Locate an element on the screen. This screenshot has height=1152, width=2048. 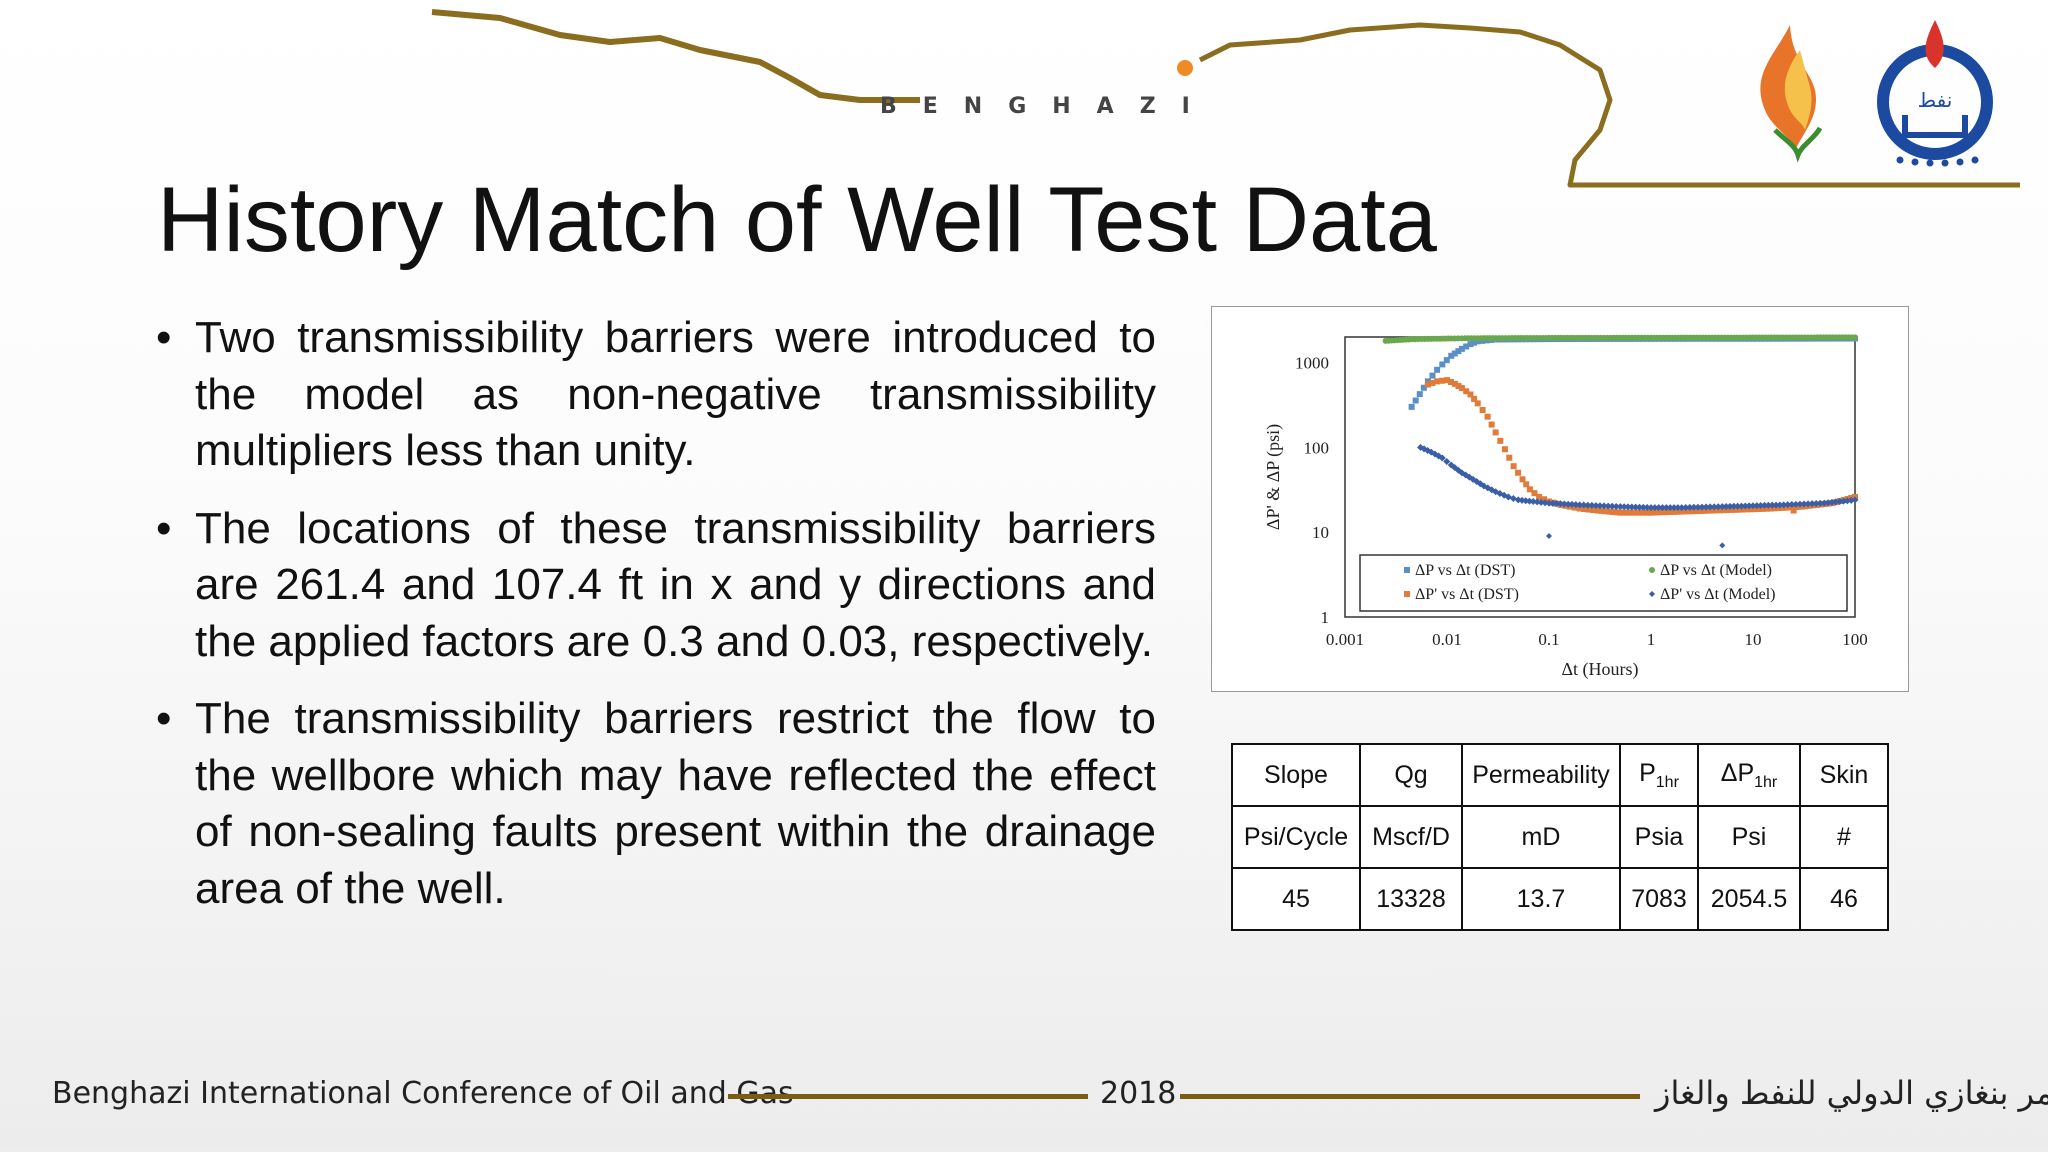
flame-logo is located at coordinates (1791, 94).